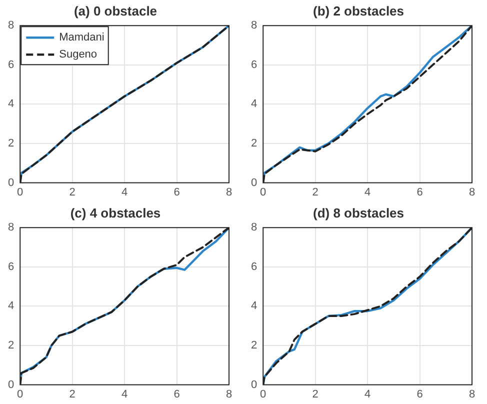  Describe the element at coordinates (78, 54) in the screenshot. I see `legend-label: Sugeno` at that location.